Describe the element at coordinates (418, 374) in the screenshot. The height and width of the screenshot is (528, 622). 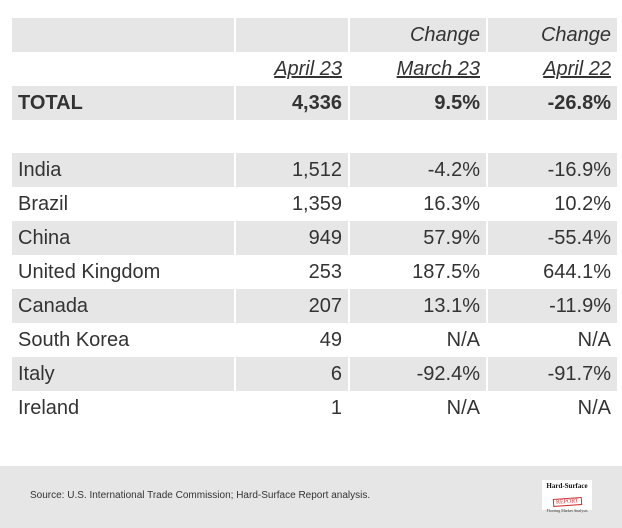
I see `cell-change-month: -92.4%` at that location.